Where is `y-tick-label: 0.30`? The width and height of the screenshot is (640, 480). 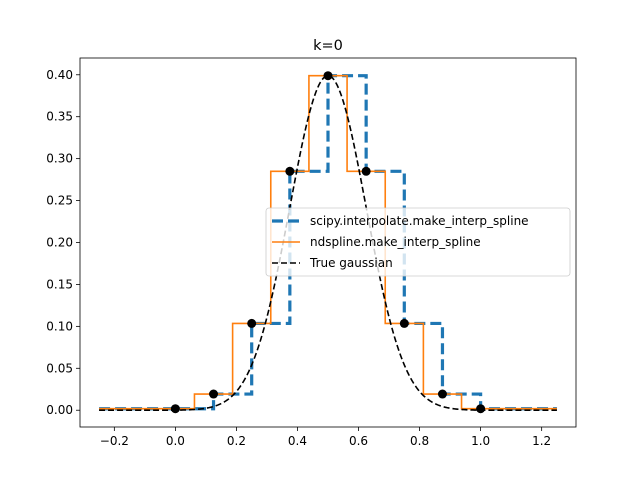 y-tick-label: 0.30 is located at coordinates (59, 159).